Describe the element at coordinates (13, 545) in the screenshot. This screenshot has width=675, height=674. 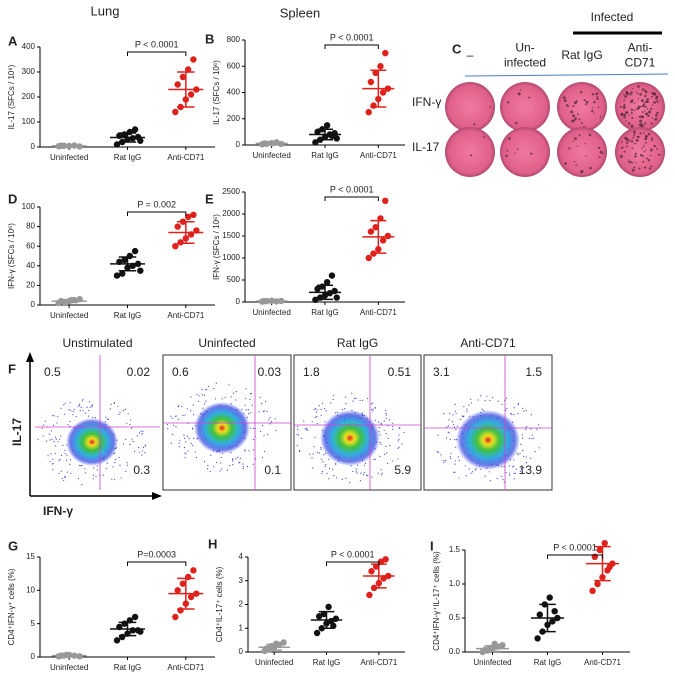
I see `panel-letter: G` at that location.